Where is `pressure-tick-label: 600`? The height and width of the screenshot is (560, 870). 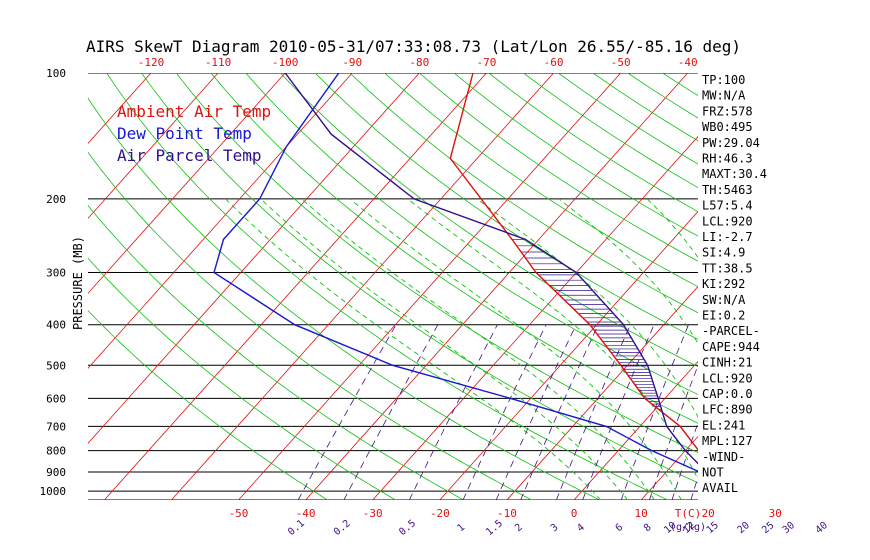 pressure-tick-label: 600 is located at coordinates (56, 398).